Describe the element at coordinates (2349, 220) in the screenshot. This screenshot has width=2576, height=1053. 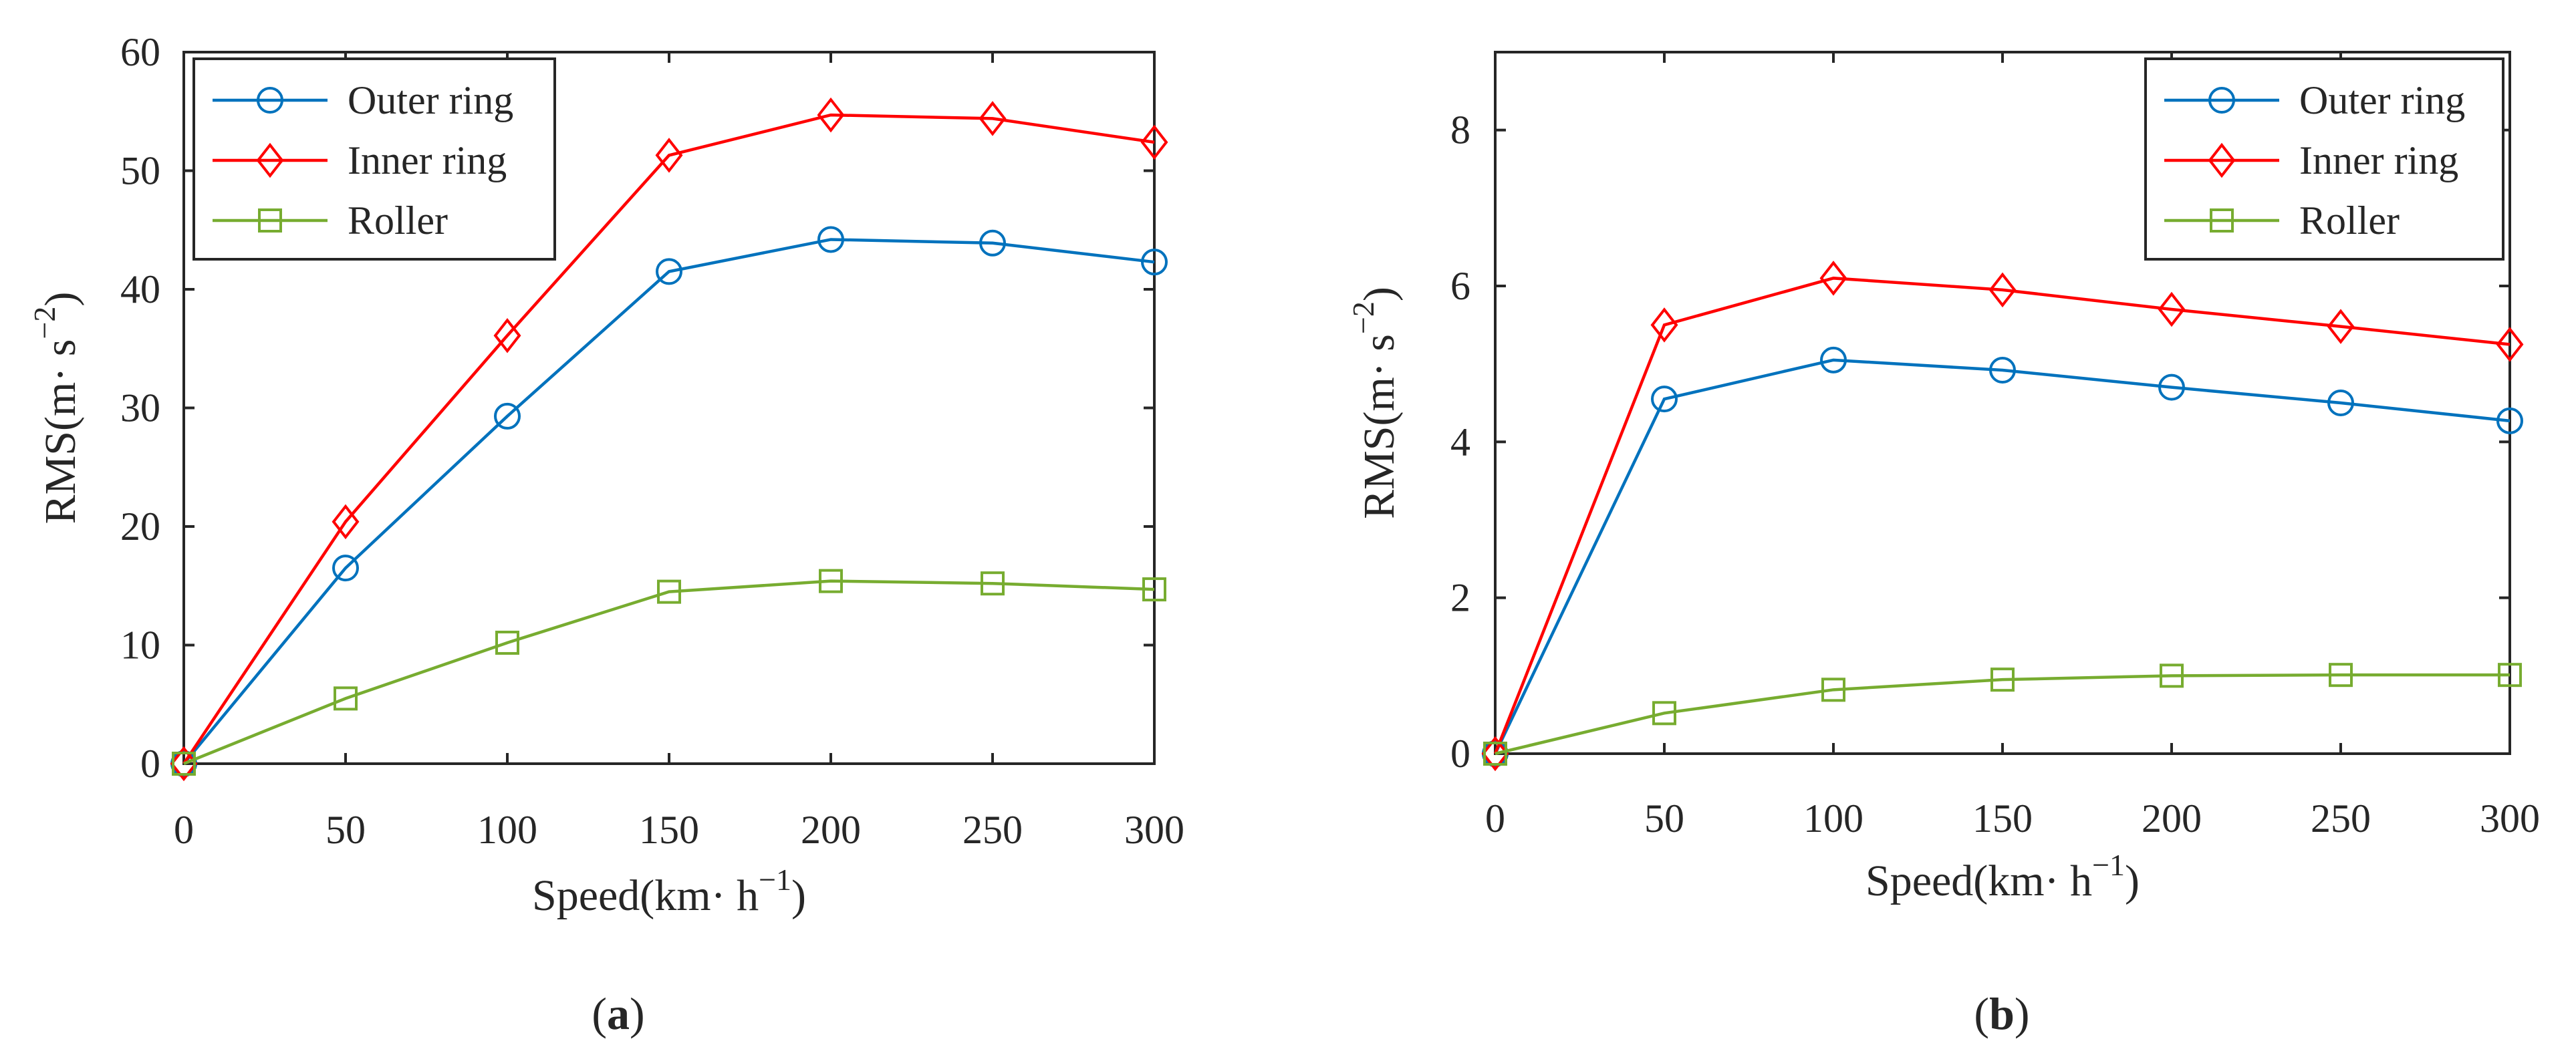
I see `legend-label: Roller` at that location.